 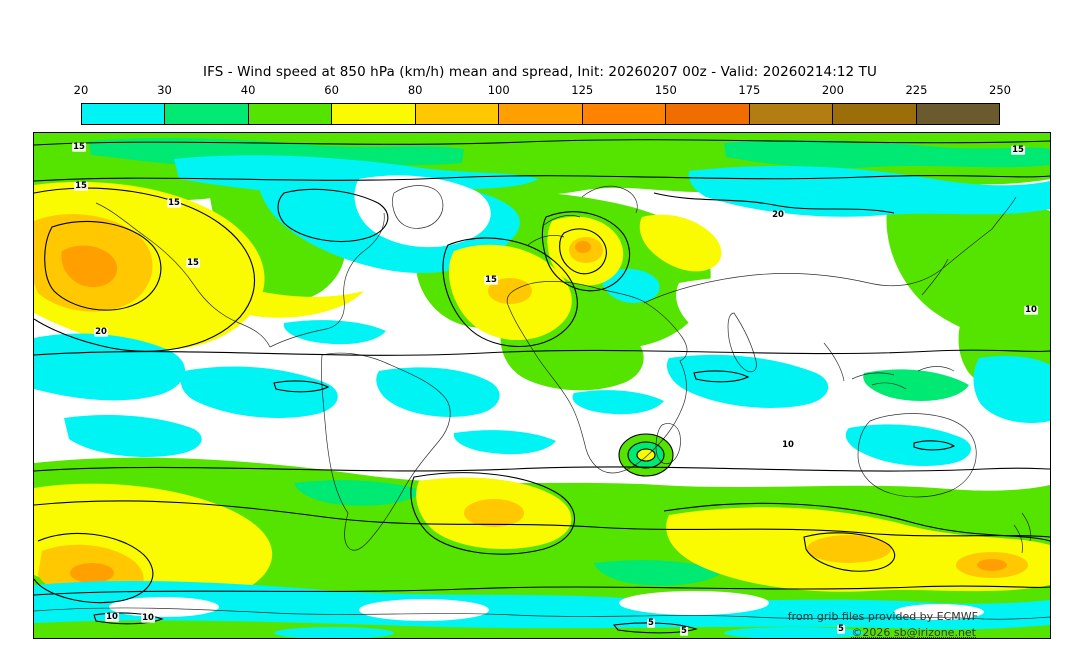 What do you see at coordinates (498, 90) in the screenshot?
I see `colorbar-tick-label: 100` at bounding box center [498, 90].